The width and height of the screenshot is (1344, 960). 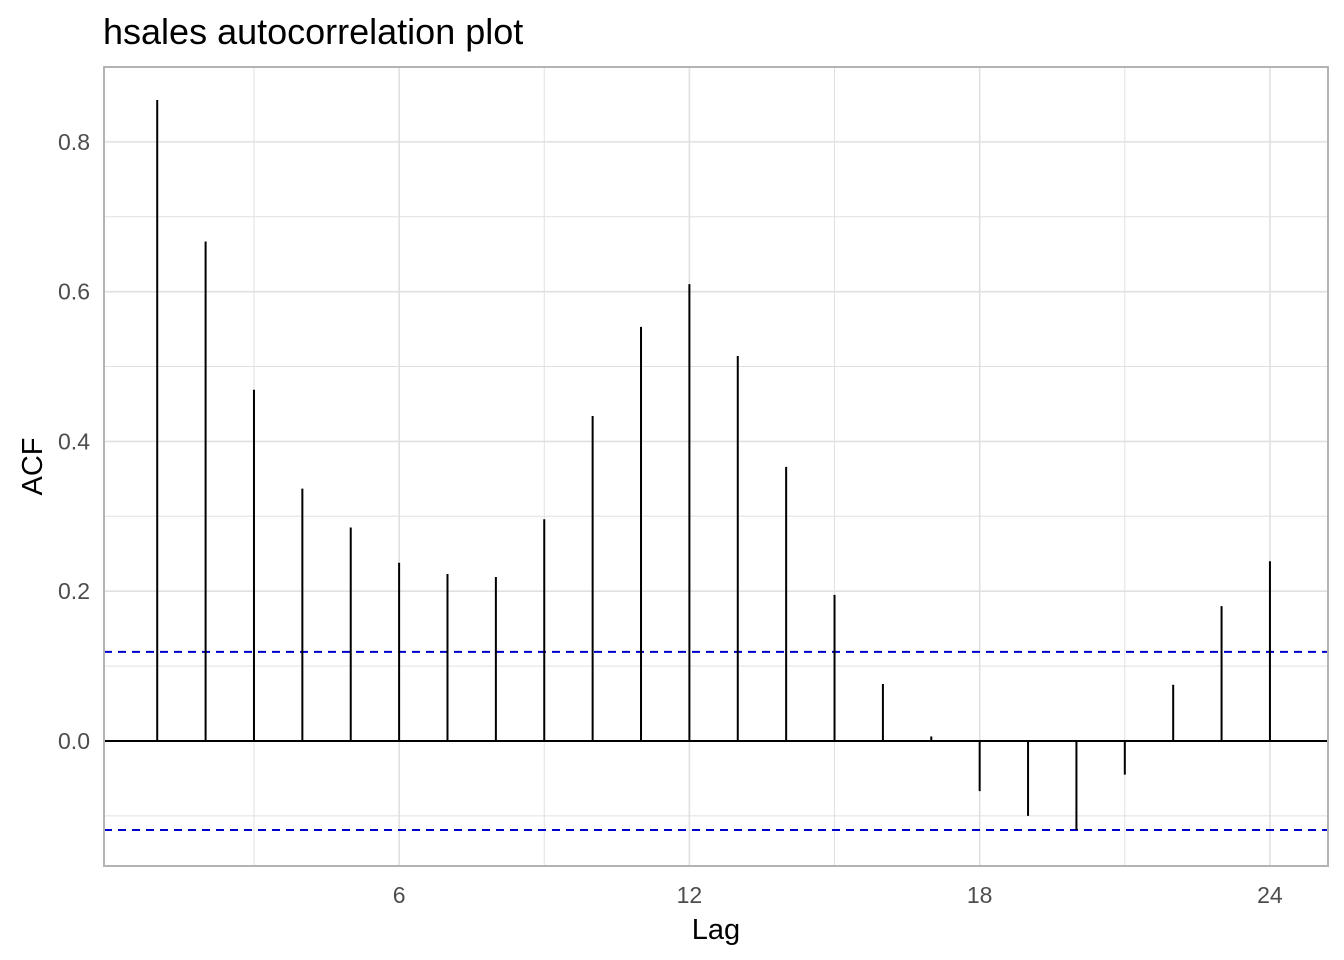 I want to click on x-tick-label: 18, so click(x=980, y=895).